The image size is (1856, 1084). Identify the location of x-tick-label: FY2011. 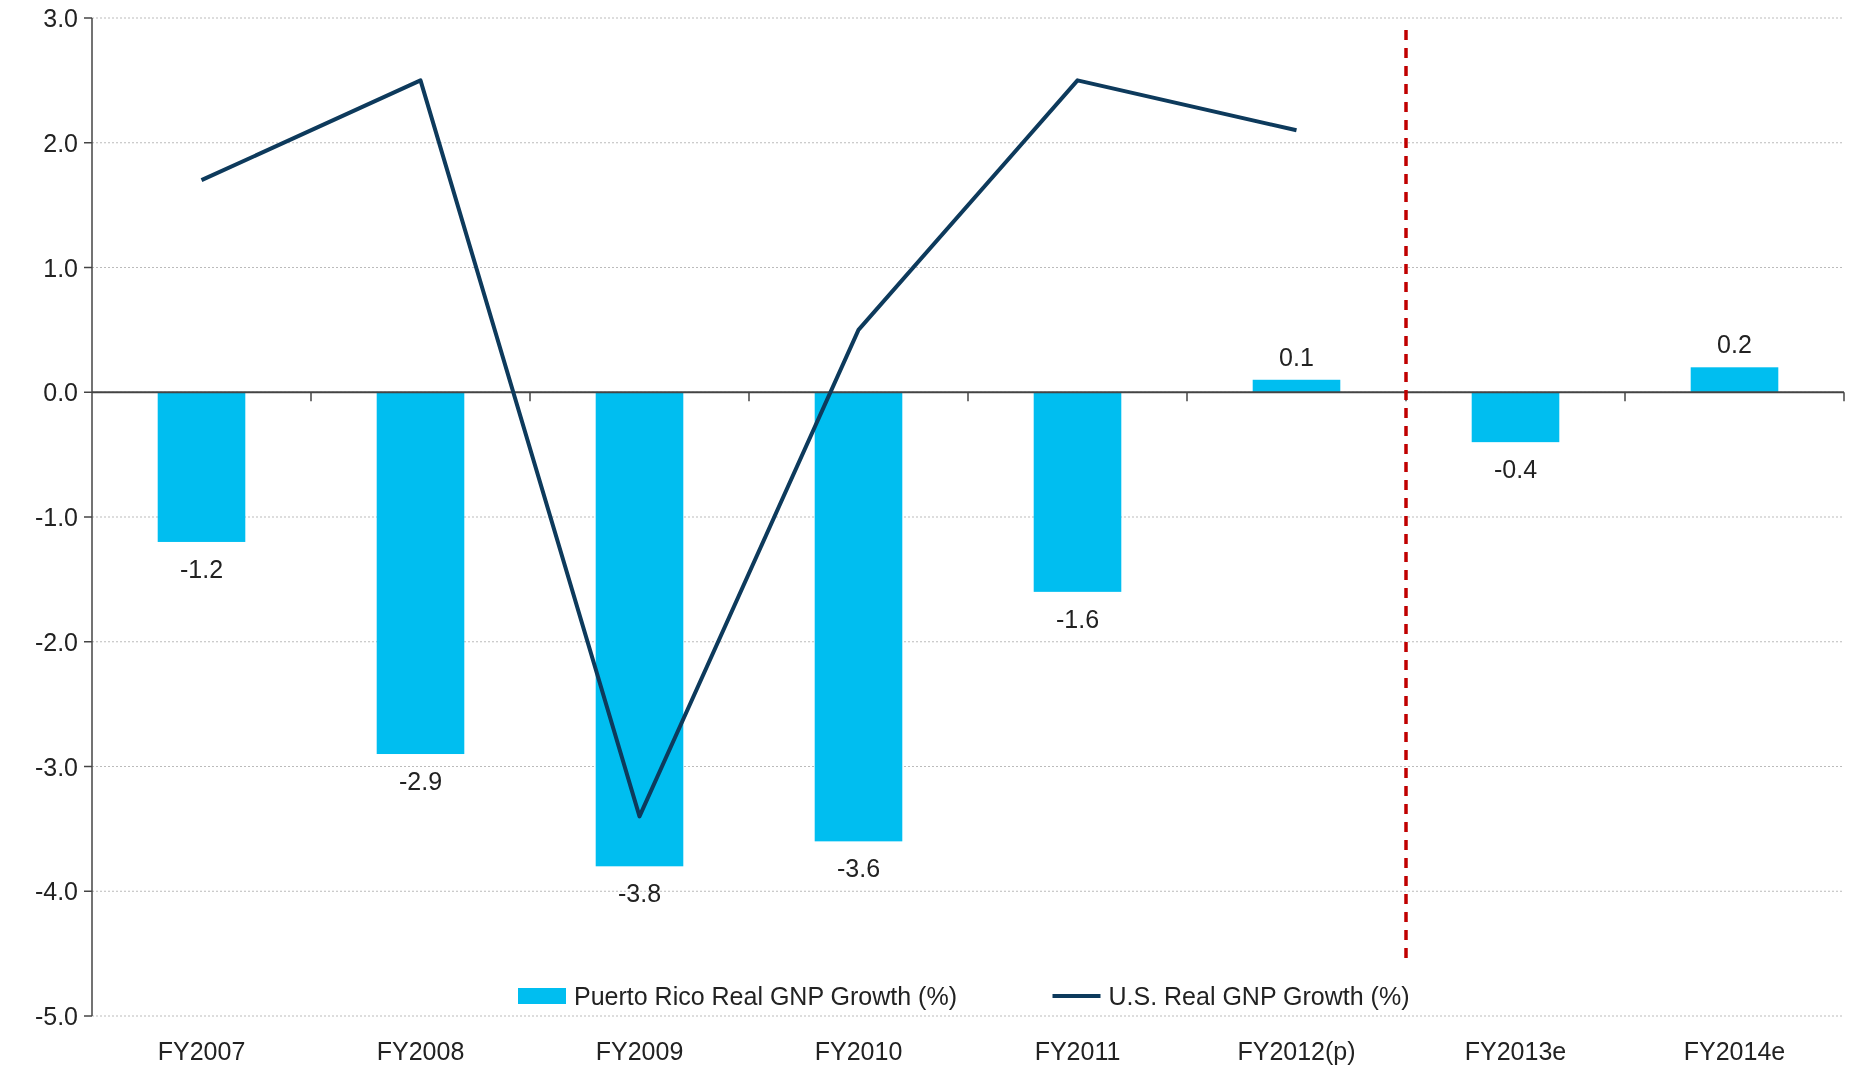
(1077, 1051).